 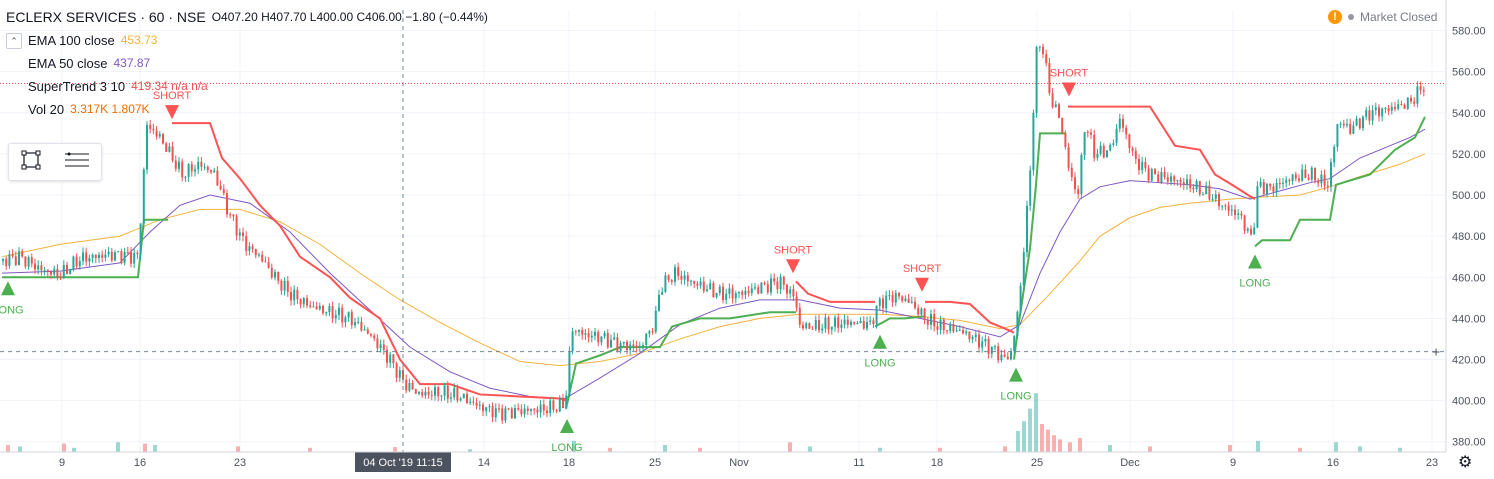 I want to click on indicator-row-volume: Vol 20 3.317K 1.807K, so click(x=247, y=109).